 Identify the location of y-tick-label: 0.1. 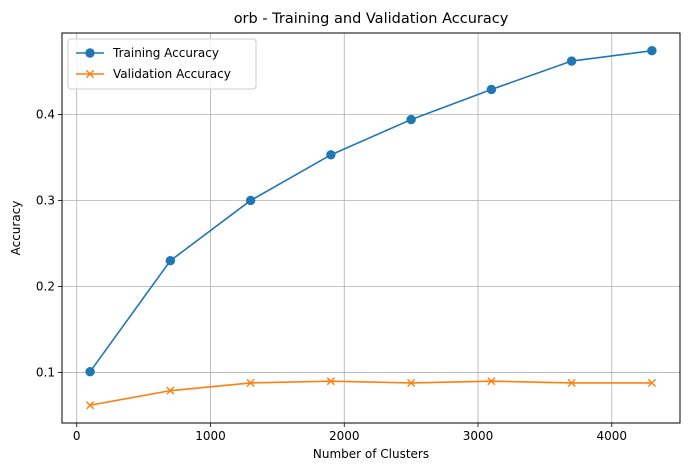
(45, 373).